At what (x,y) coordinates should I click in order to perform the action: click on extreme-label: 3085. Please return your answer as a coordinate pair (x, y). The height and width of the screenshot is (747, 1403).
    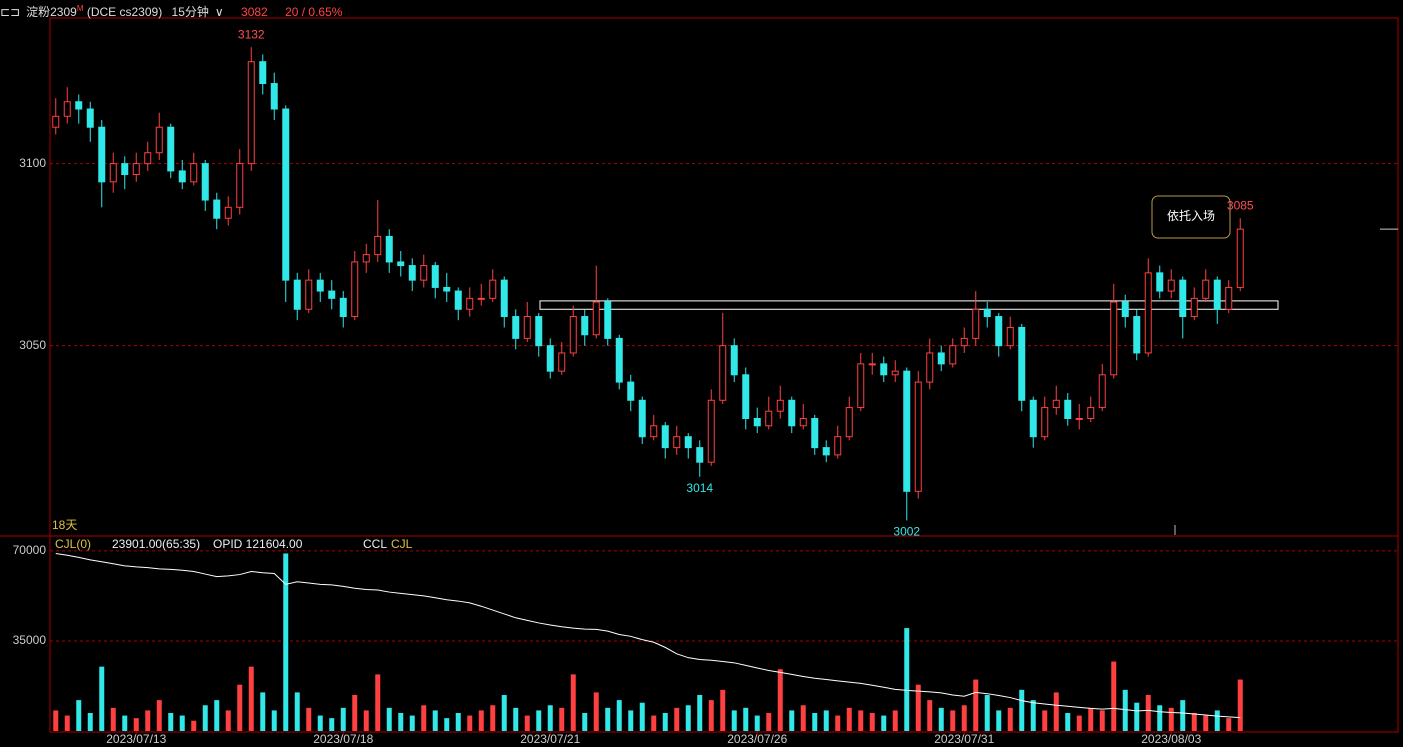
    Looking at the image, I should click on (1240, 205).